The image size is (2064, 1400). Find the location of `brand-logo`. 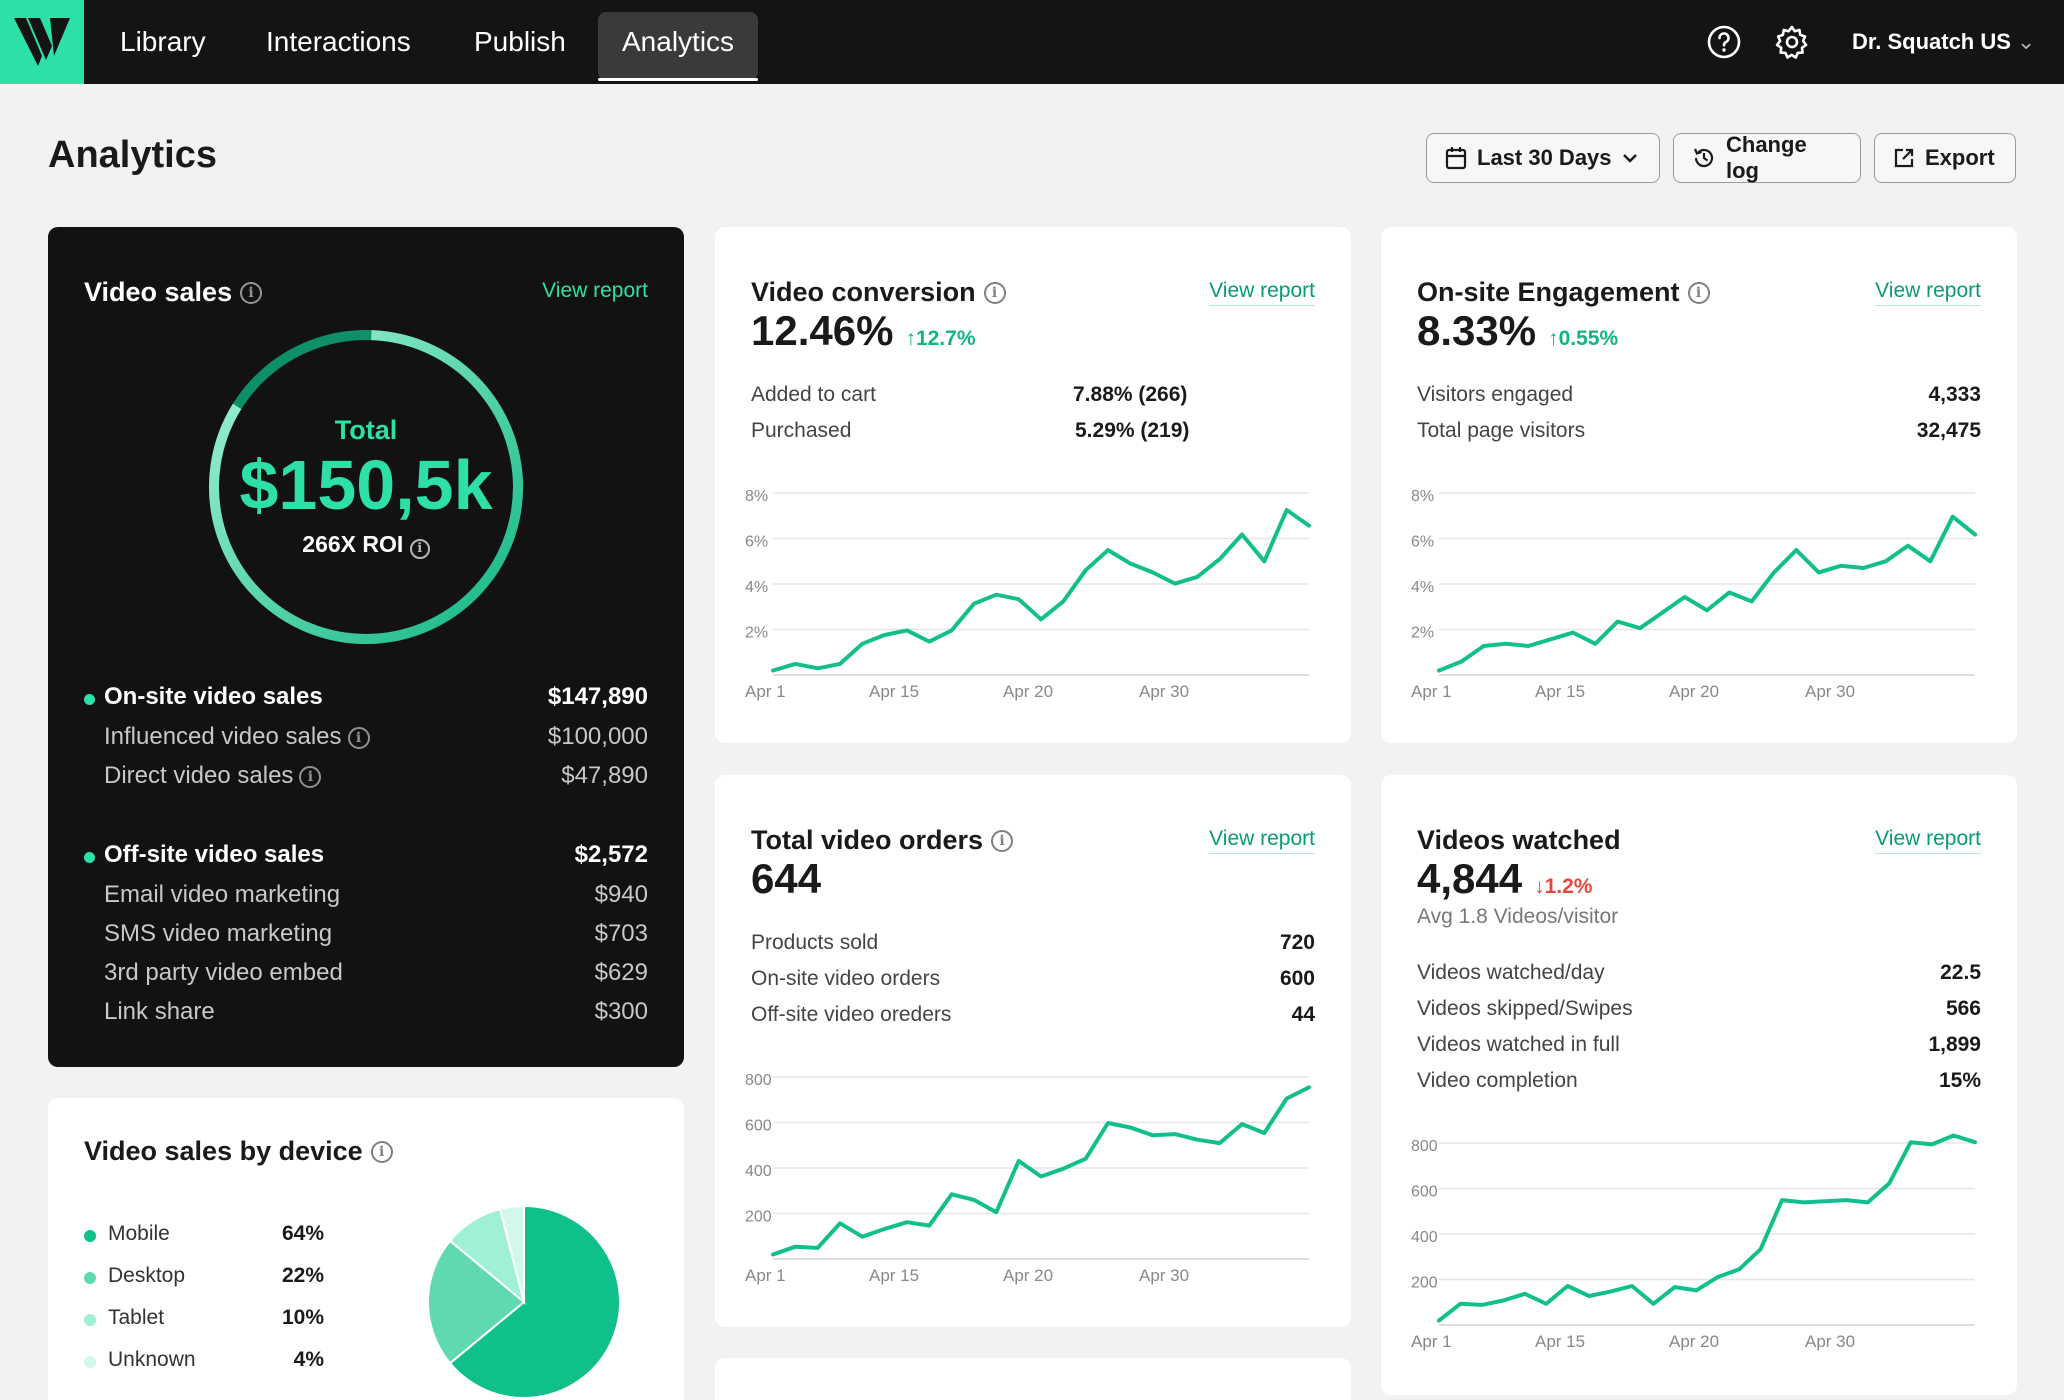

brand-logo is located at coordinates (42, 42).